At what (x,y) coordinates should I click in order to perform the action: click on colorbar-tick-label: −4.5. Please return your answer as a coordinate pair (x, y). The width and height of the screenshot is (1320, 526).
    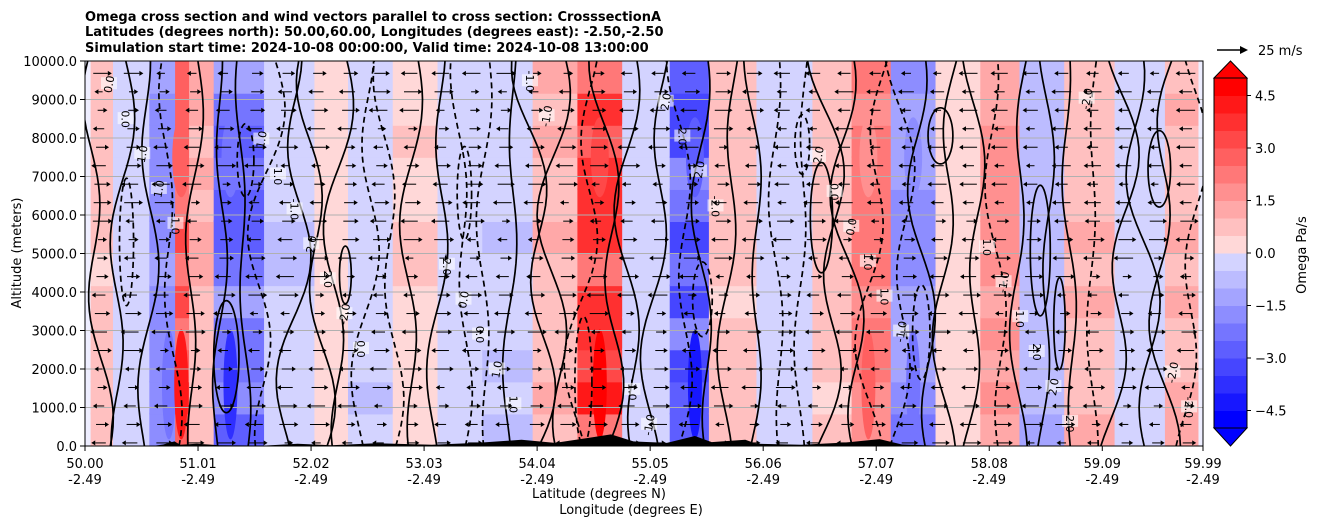
    Looking at the image, I should click on (1271, 412).